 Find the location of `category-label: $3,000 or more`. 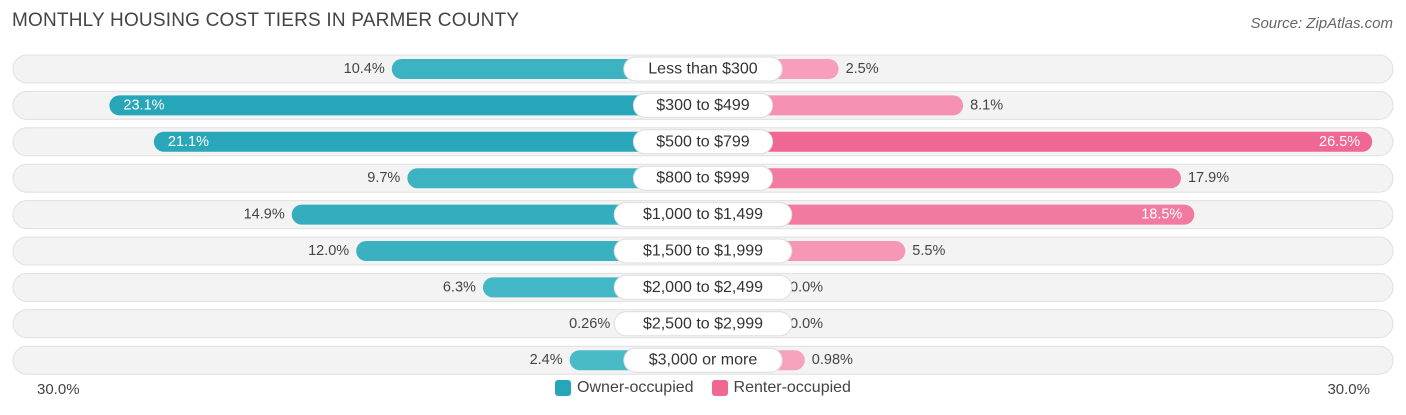

category-label: $3,000 or more is located at coordinates (703, 360).